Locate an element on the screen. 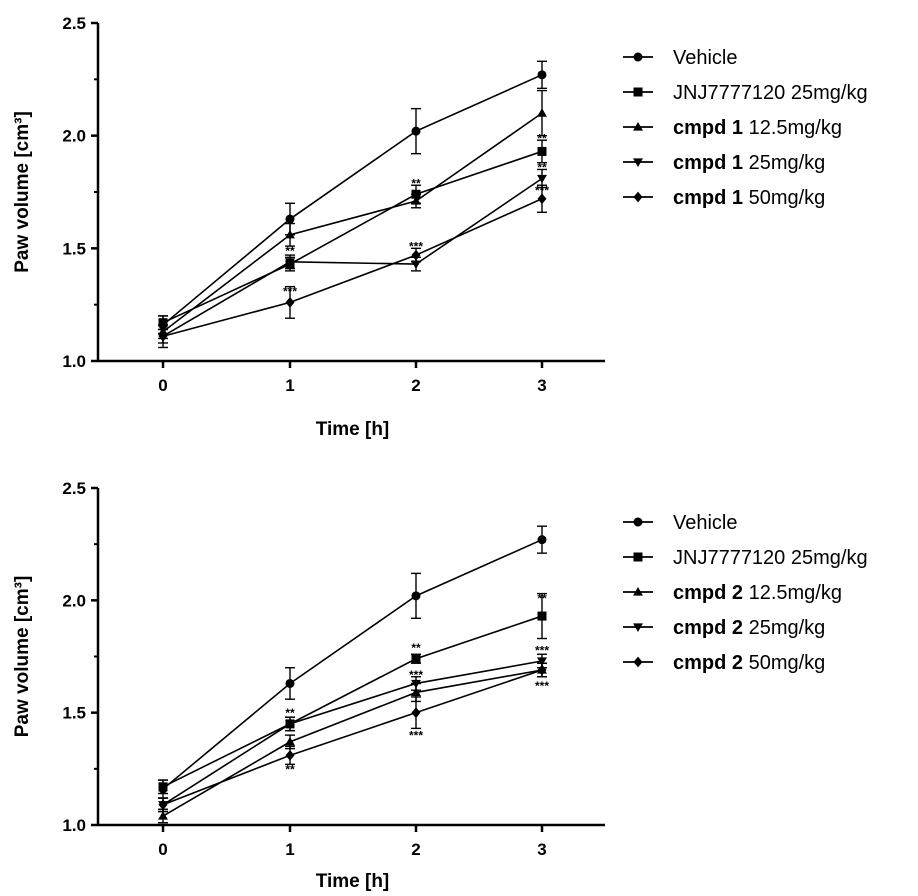 The height and width of the screenshot is (896, 918). y-axis-title: Paw volume [cm³] is located at coordinates (22, 192).